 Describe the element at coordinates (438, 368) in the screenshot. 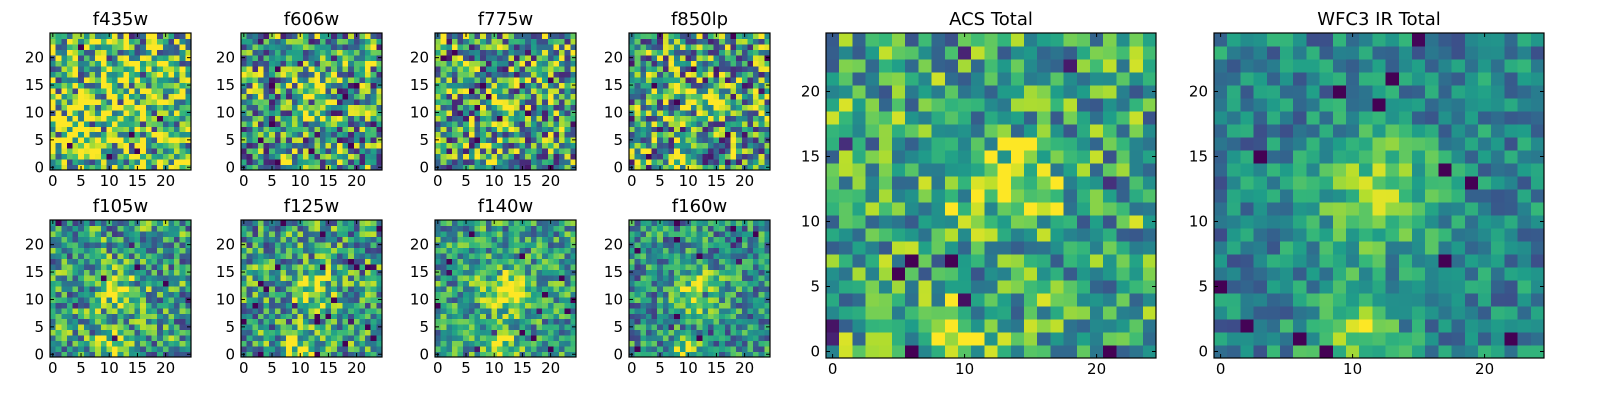

I see `x-tick-label: 0` at that location.